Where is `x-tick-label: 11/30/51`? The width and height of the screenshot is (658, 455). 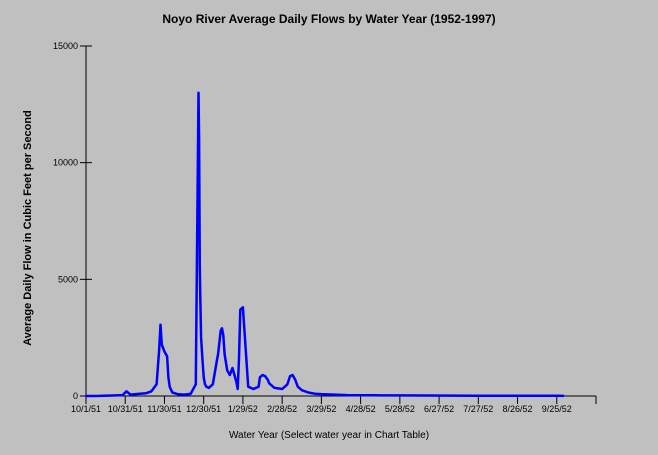 x-tick-label: 11/30/51 is located at coordinates (164, 409).